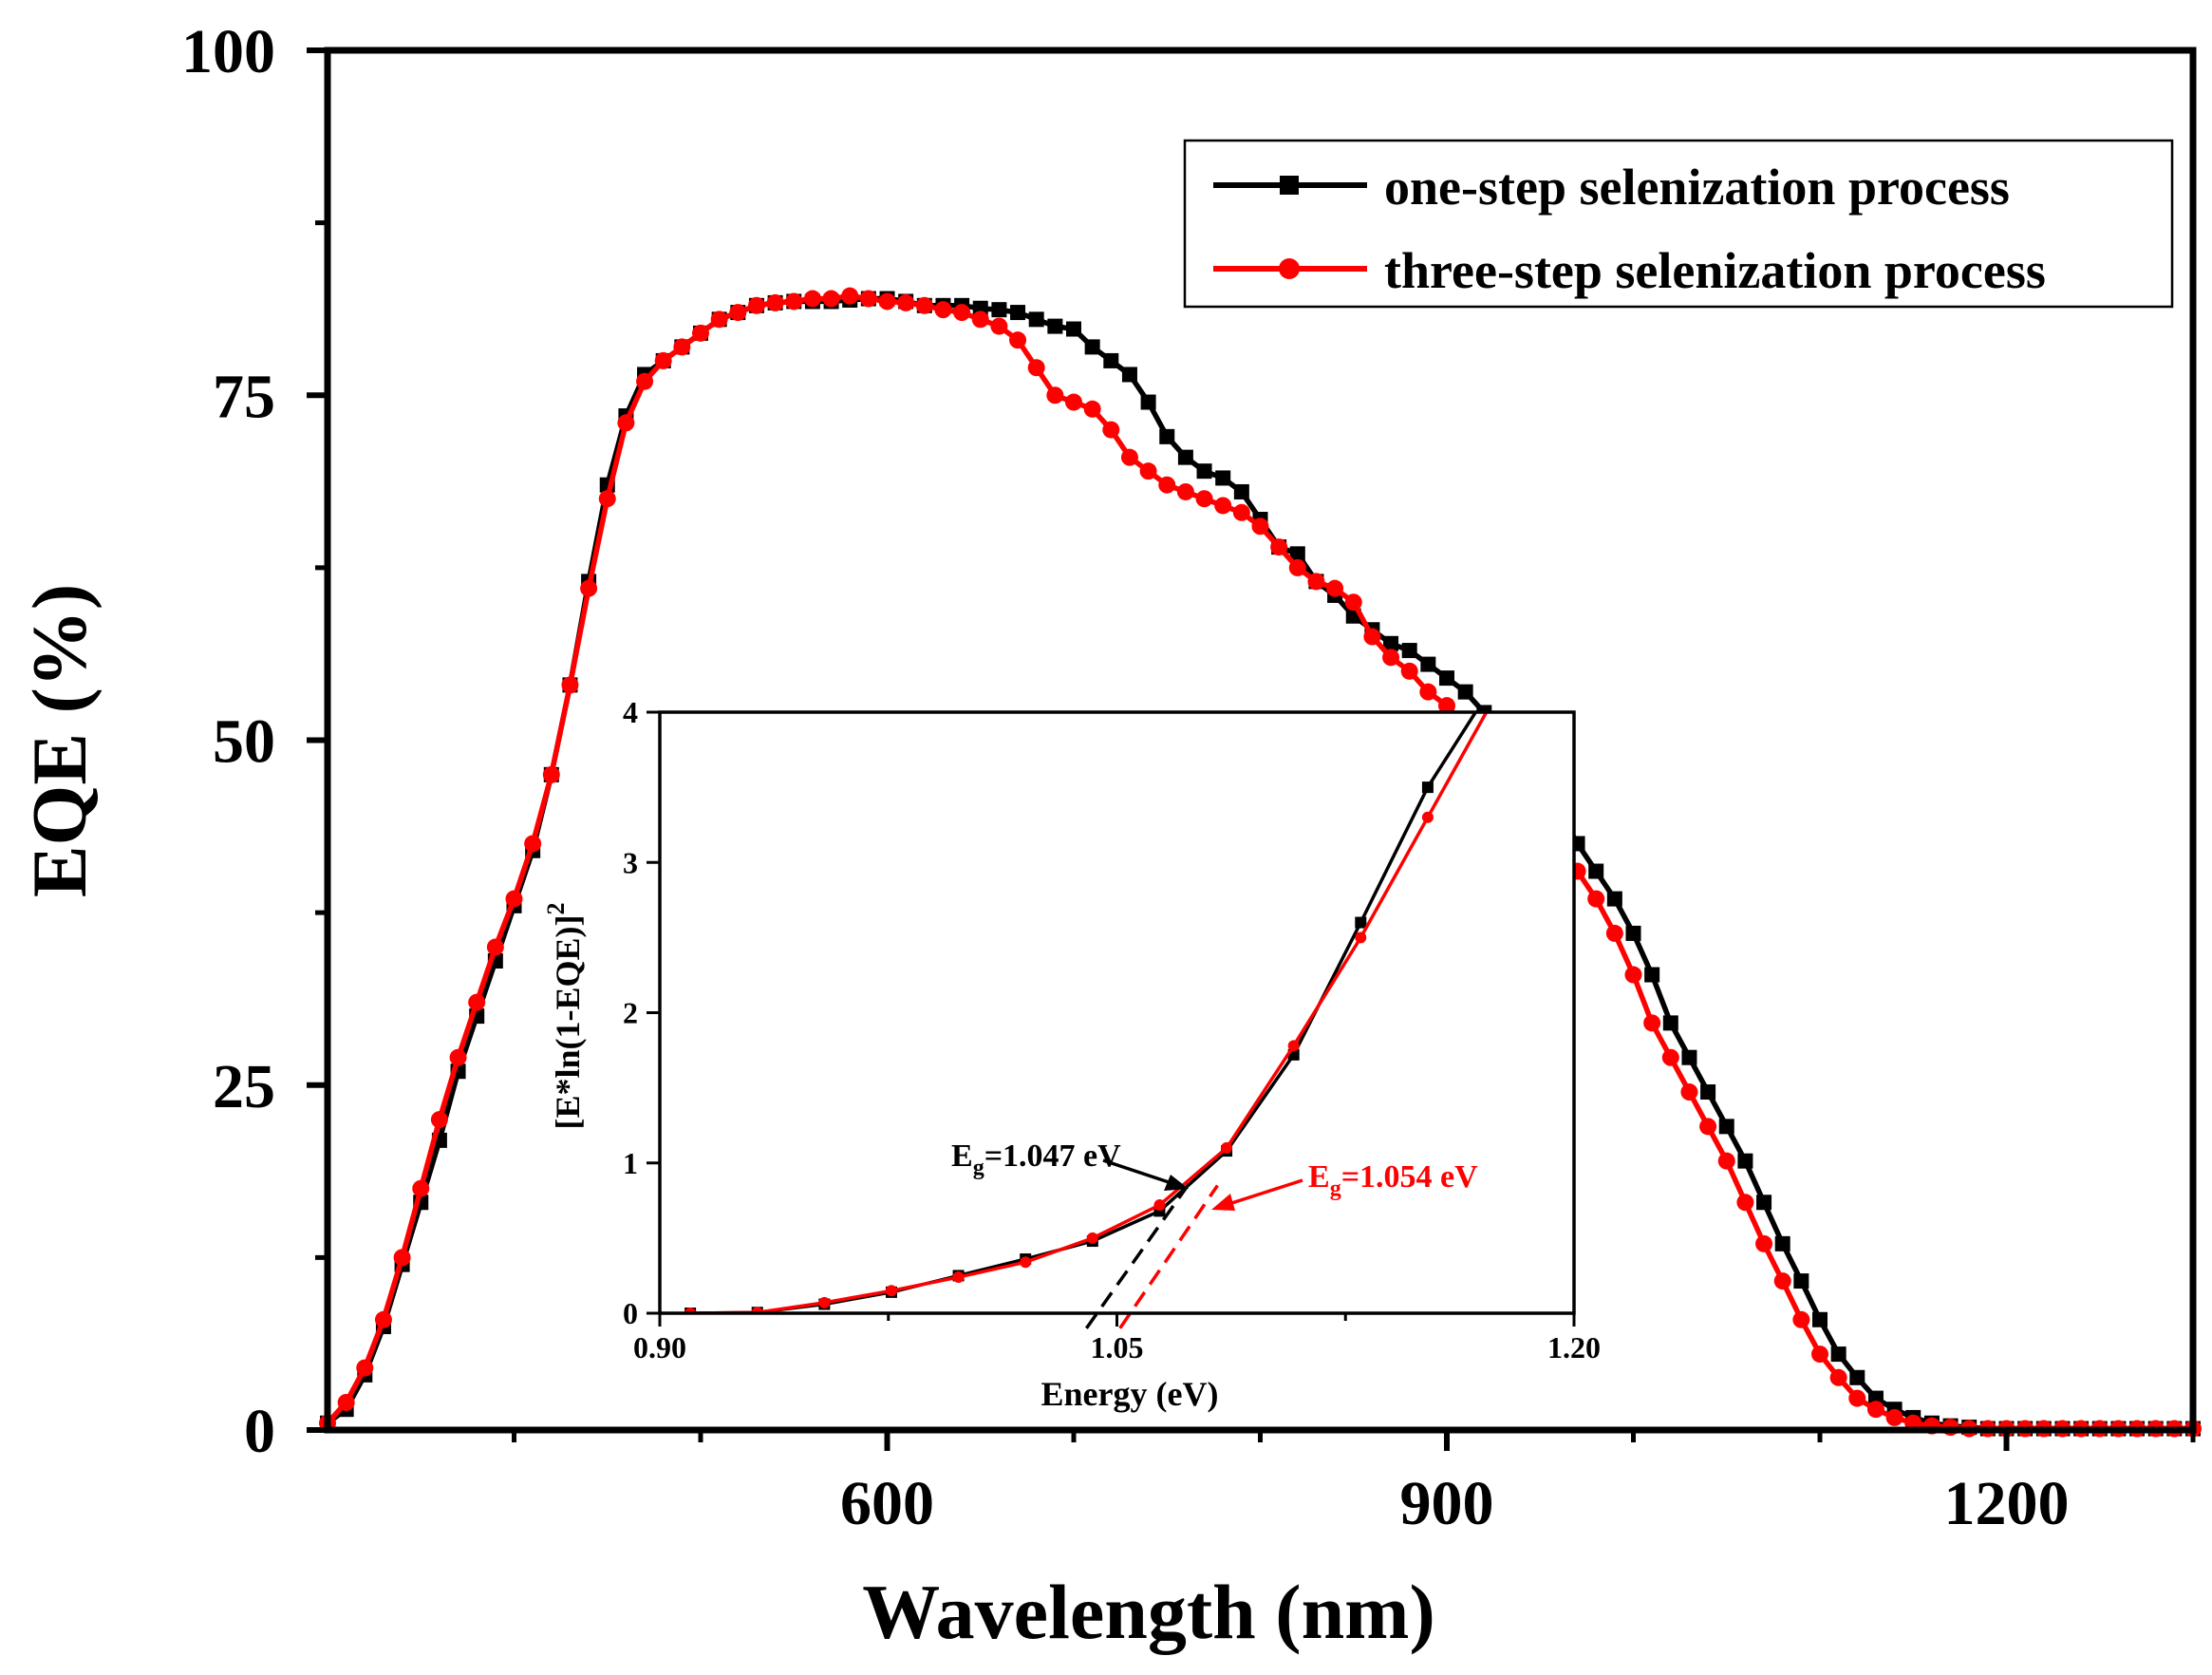 The height and width of the screenshot is (1675, 2212). What do you see at coordinates (1148, 1612) in the screenshot?
I see `x-axis-label: Wavelength (nm)` at bounding box center [1148, 1612].